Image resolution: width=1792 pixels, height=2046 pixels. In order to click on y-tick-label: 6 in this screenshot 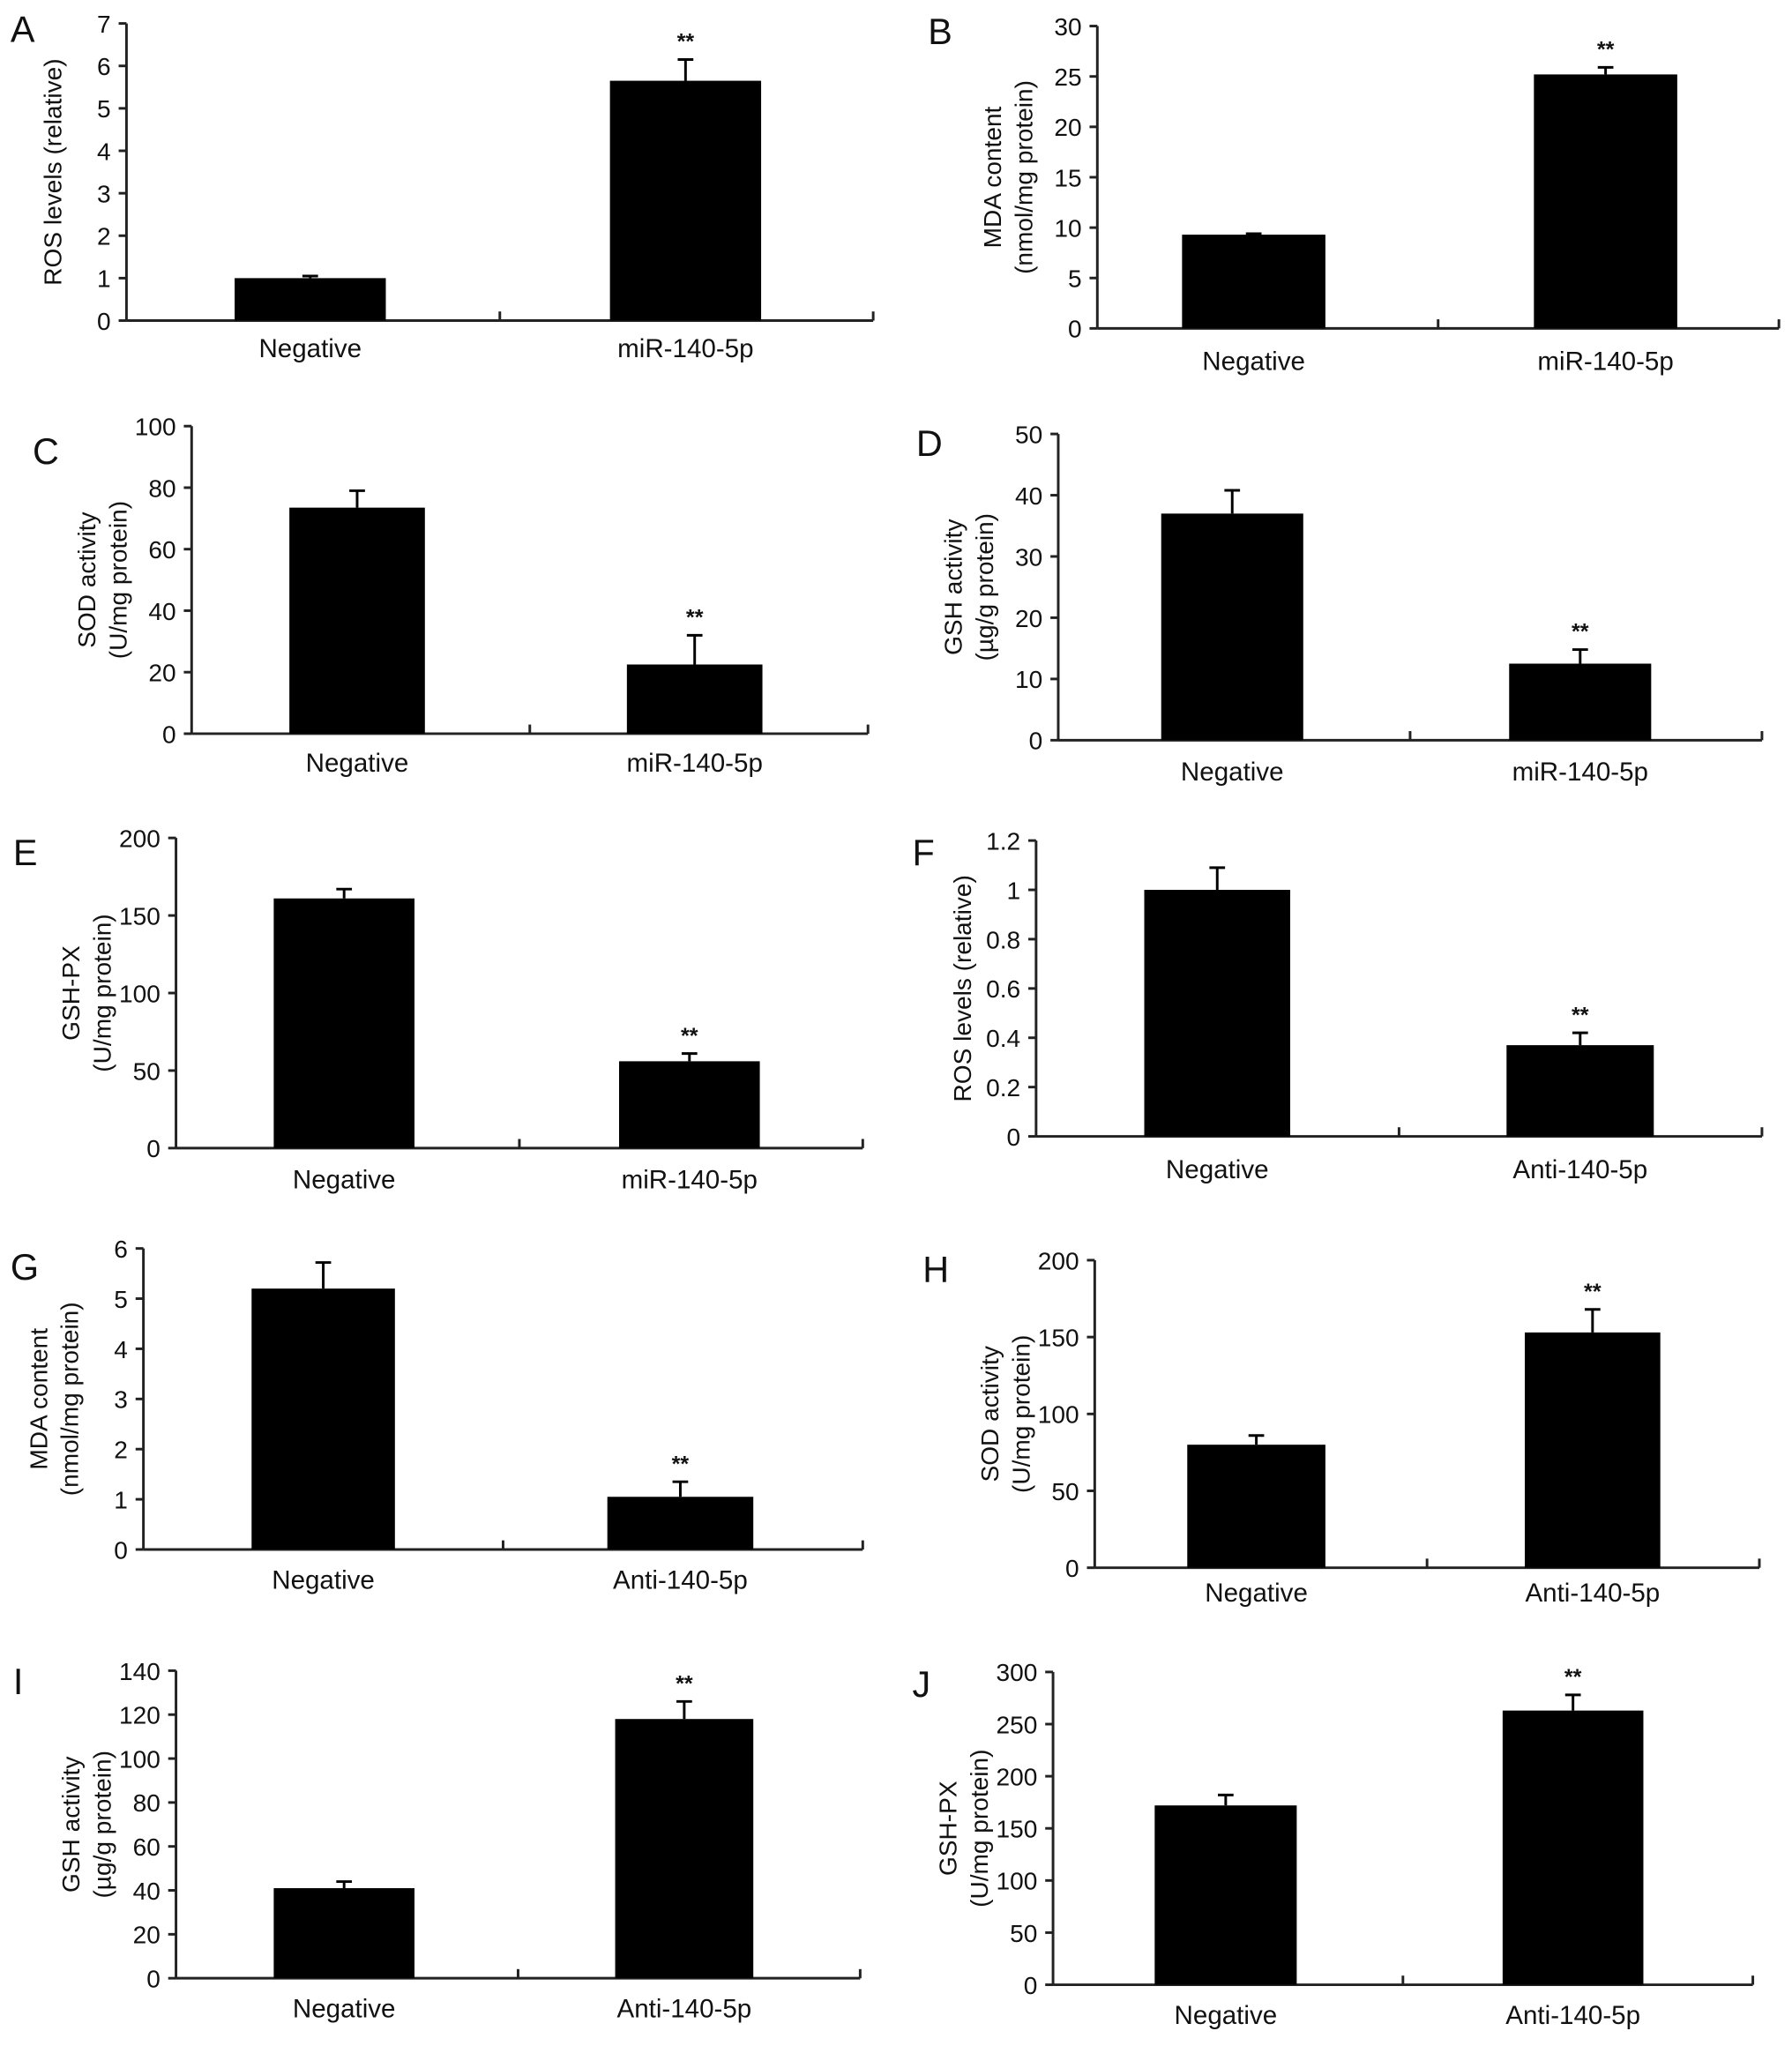, I will do `click(104, 66)`.